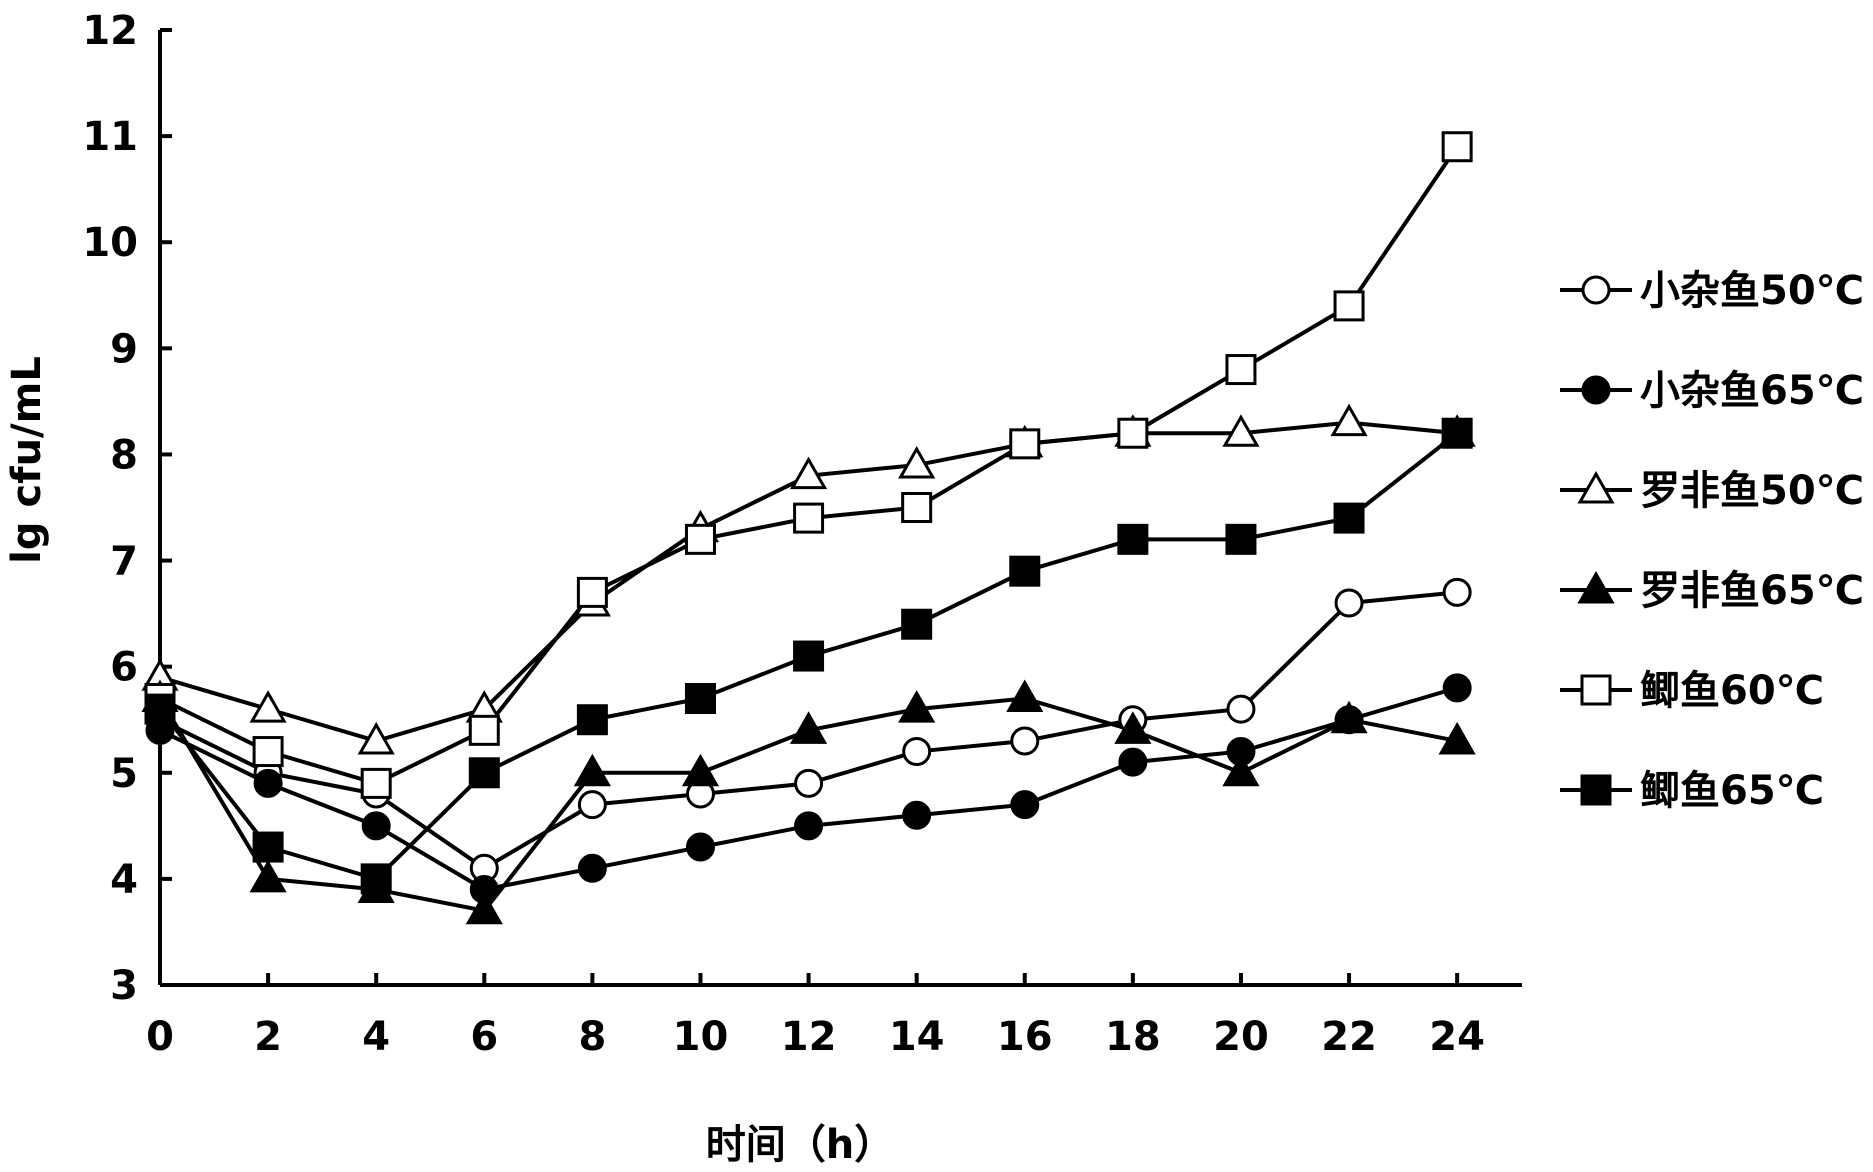  I want to click on y-tick-label: 8, so click(124, 455).